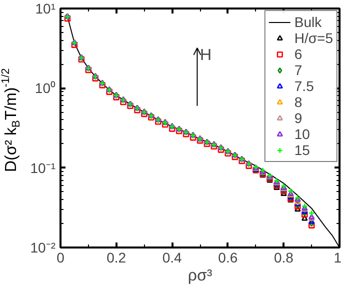 This screenshot has height=294, width=341. What do you see at coordinates (299, 118) in the screenshot?
I see `legend-label: 9` at bounding box center [299, 118].